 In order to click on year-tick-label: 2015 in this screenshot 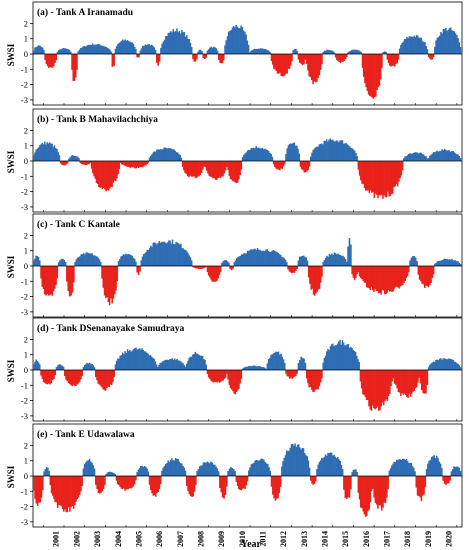, I will do `click(345, 539)`.